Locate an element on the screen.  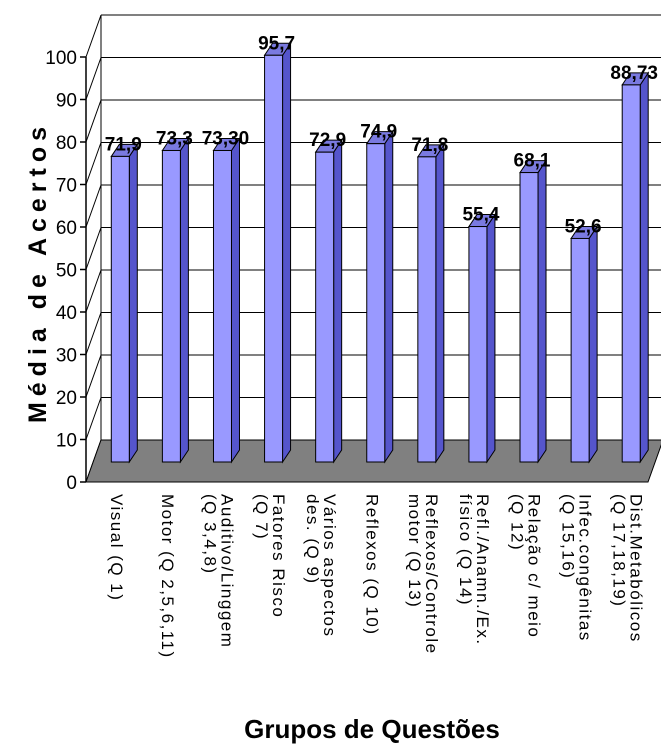
category-label: Vários aspectos is located at coordinates (329, 565).